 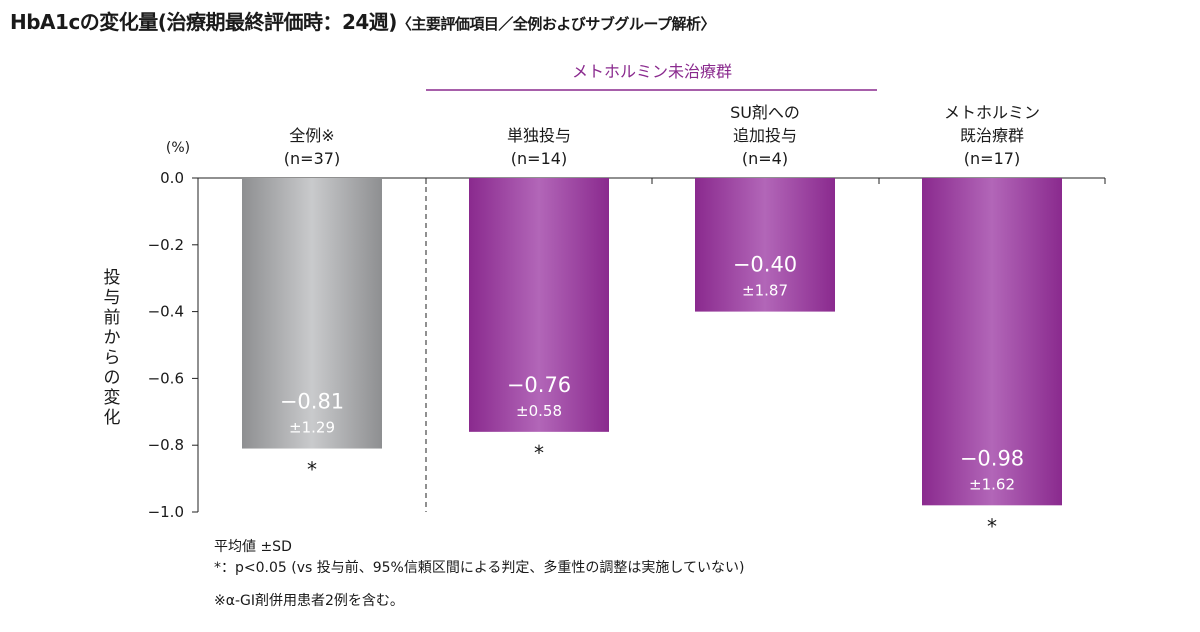 I want to click on note-mean-sd: 平均値 ±SD, so click(x=253, y=547).